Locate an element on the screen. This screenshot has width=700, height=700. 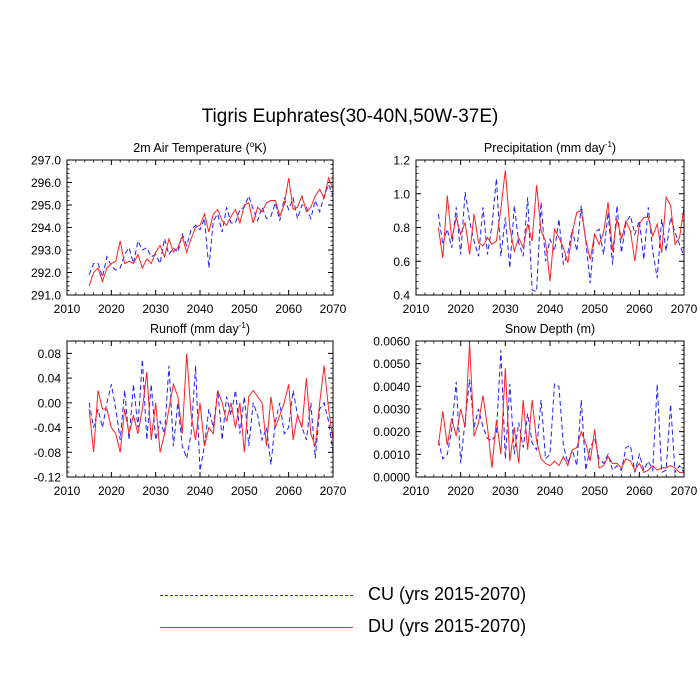
runoff-series-du is located at coordinates (210, 403).